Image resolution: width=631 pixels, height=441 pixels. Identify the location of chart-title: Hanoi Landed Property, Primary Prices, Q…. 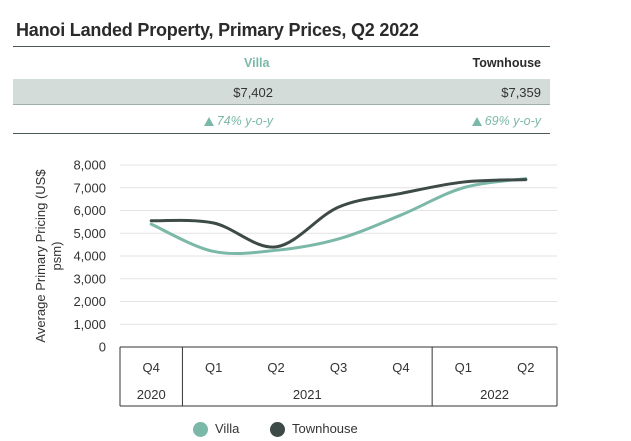
(217, 30).